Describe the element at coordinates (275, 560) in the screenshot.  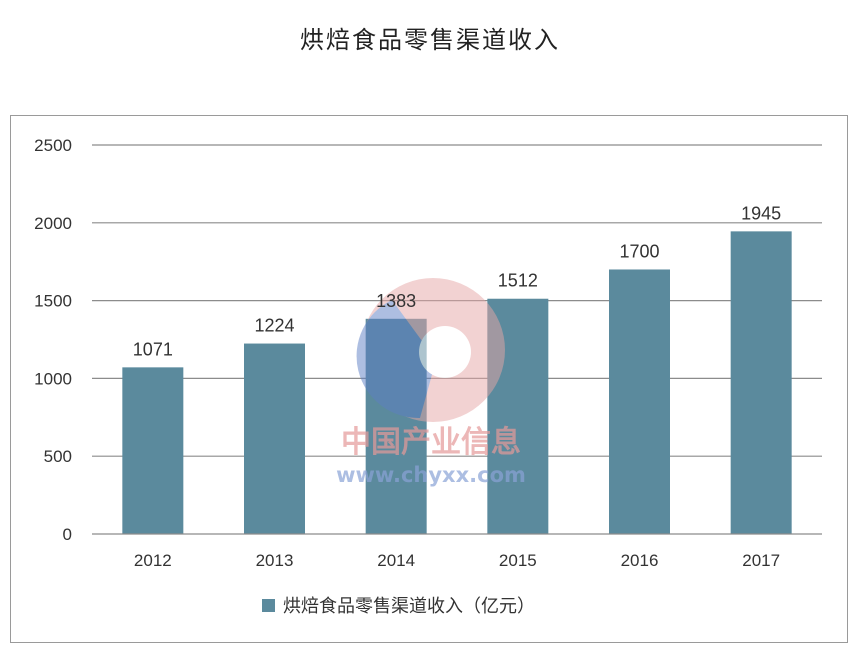
I see `x-tick-label: 2013` at that location.